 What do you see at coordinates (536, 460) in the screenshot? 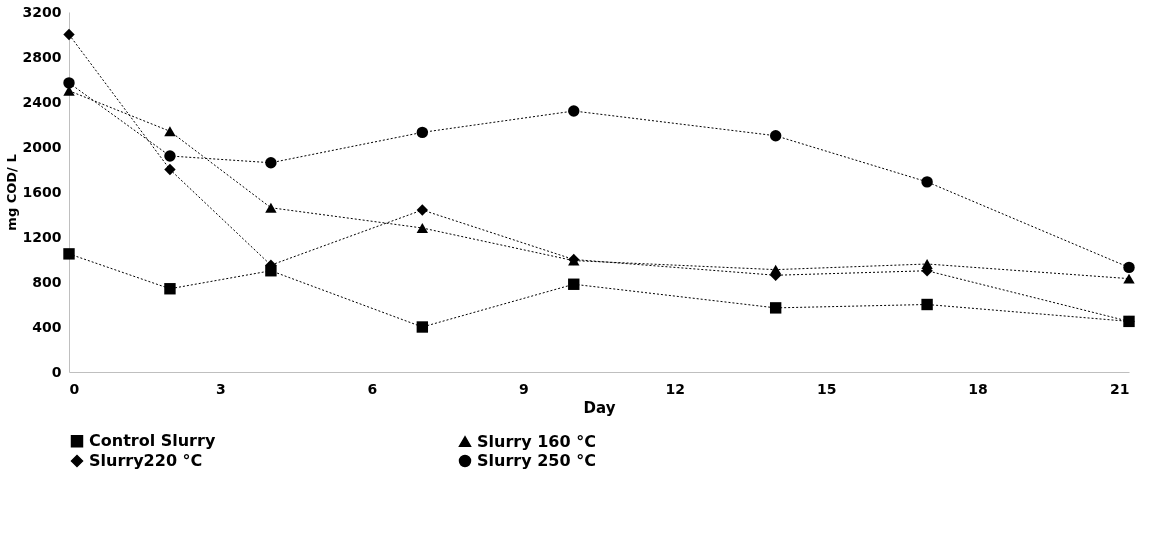
I see `legend-label: Slurry 250 °C` at bounding box center [536, 460].